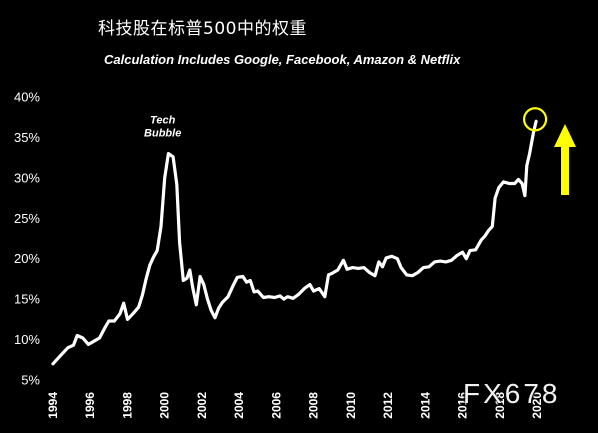 The width and height of the screenshot is (598, 433). I want to click on x-tick-label: 1998, so click(127, 405).